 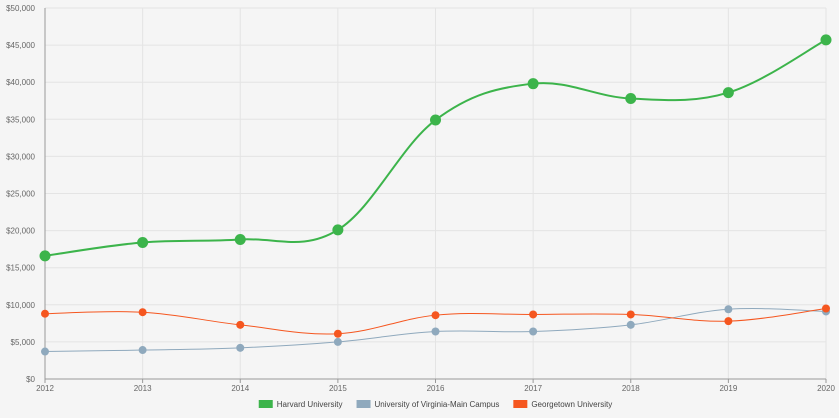 I want to click on legend-label: Harvard University, so click(x=310, y=404).